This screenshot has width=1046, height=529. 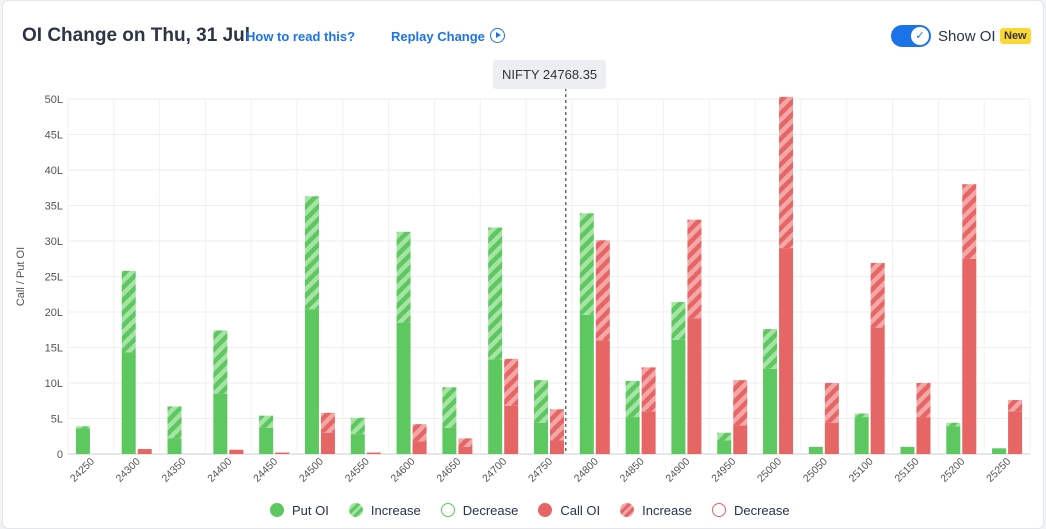 I want to click on x-tick-label: 24600, so click(x=403, y=470).